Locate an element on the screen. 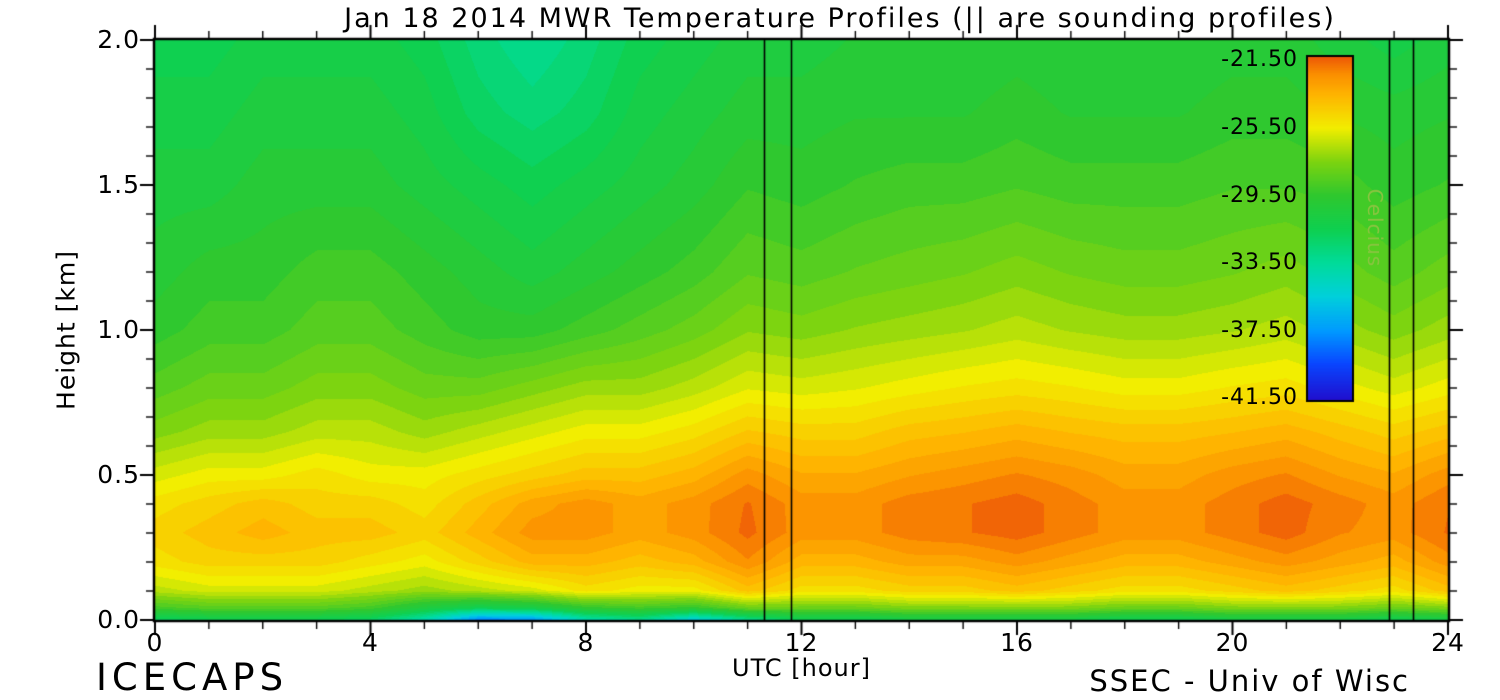 The height and width of the screenshot is (700, 1500). colorbar-tick-label: -41.50 is located at coordinates (1259, 398).